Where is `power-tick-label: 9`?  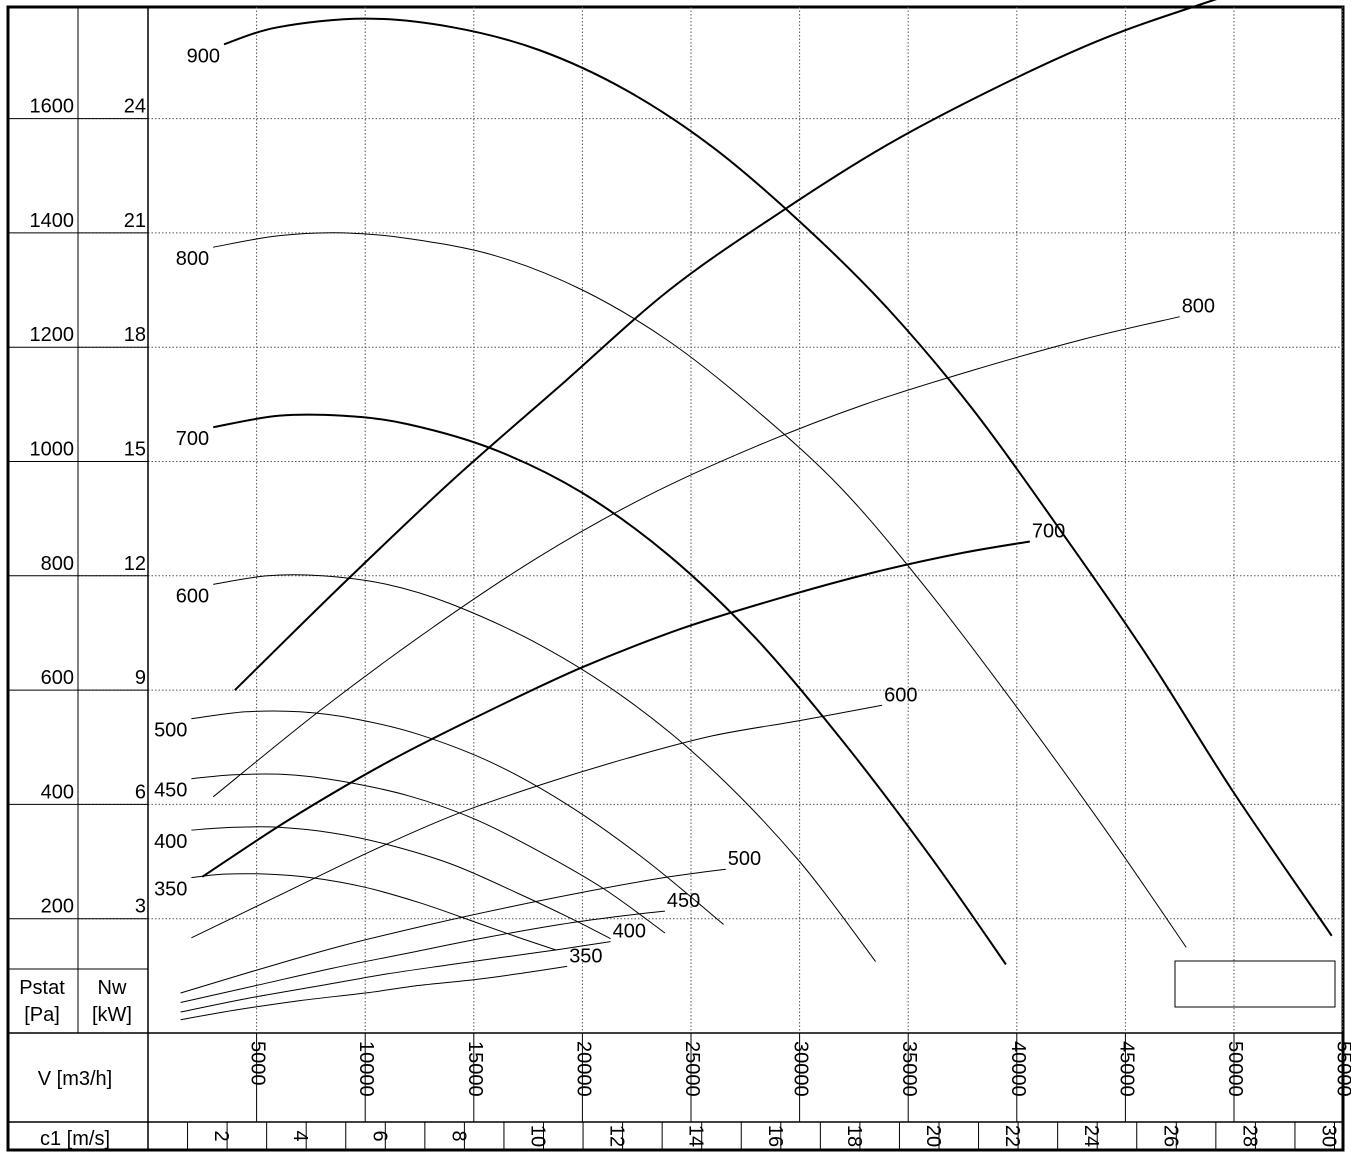 power-tick-label: 9 is located at coordinates (140, 678).